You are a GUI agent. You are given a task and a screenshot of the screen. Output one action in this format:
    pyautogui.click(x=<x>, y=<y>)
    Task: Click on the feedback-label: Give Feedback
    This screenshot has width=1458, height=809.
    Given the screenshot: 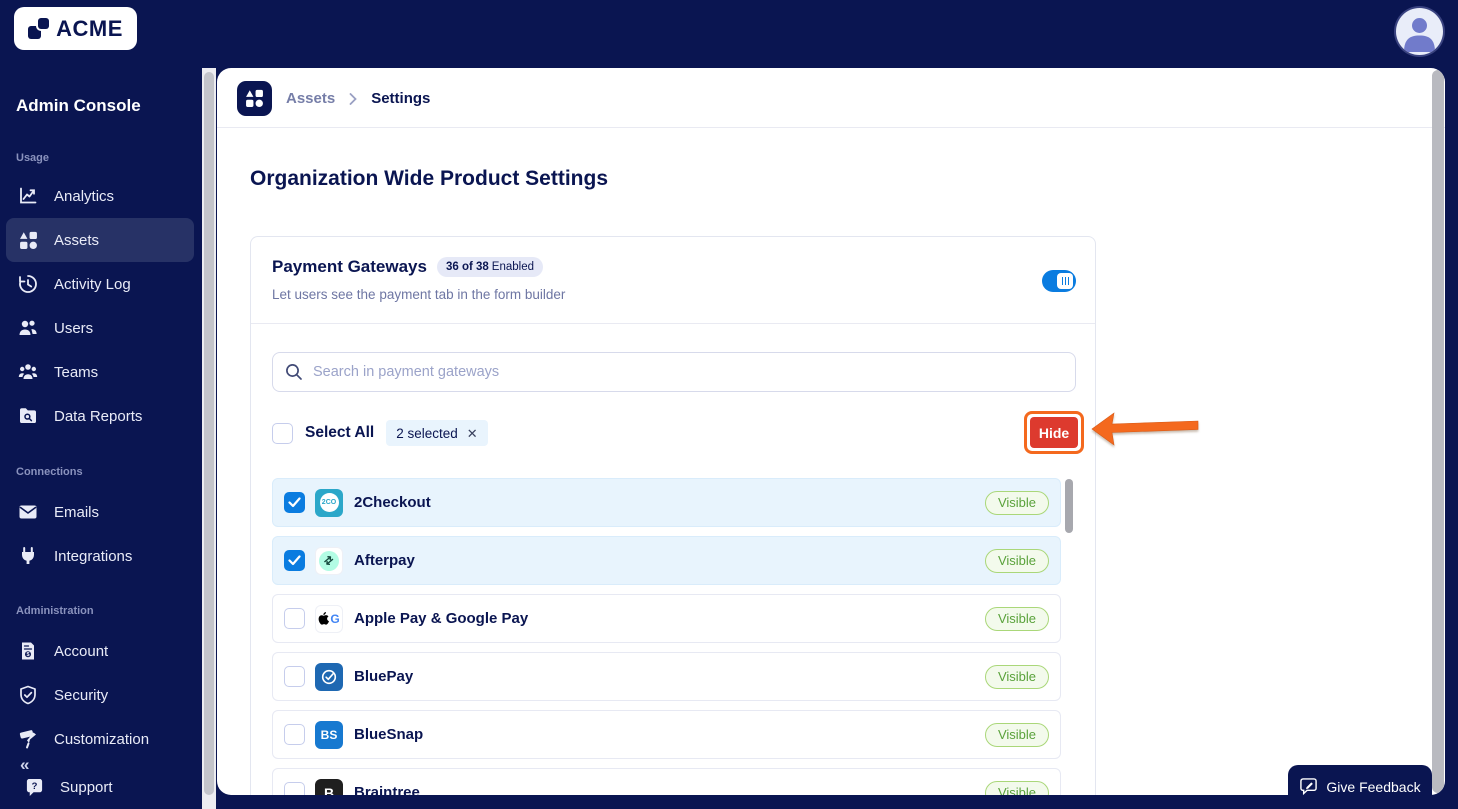 What is the action you would take?
    pyautogui.click(x=1373, y=787)
    